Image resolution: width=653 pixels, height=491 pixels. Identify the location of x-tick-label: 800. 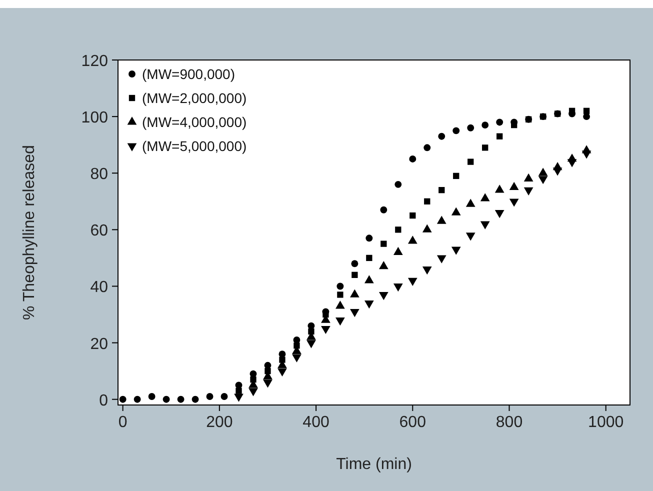
(509, 422).